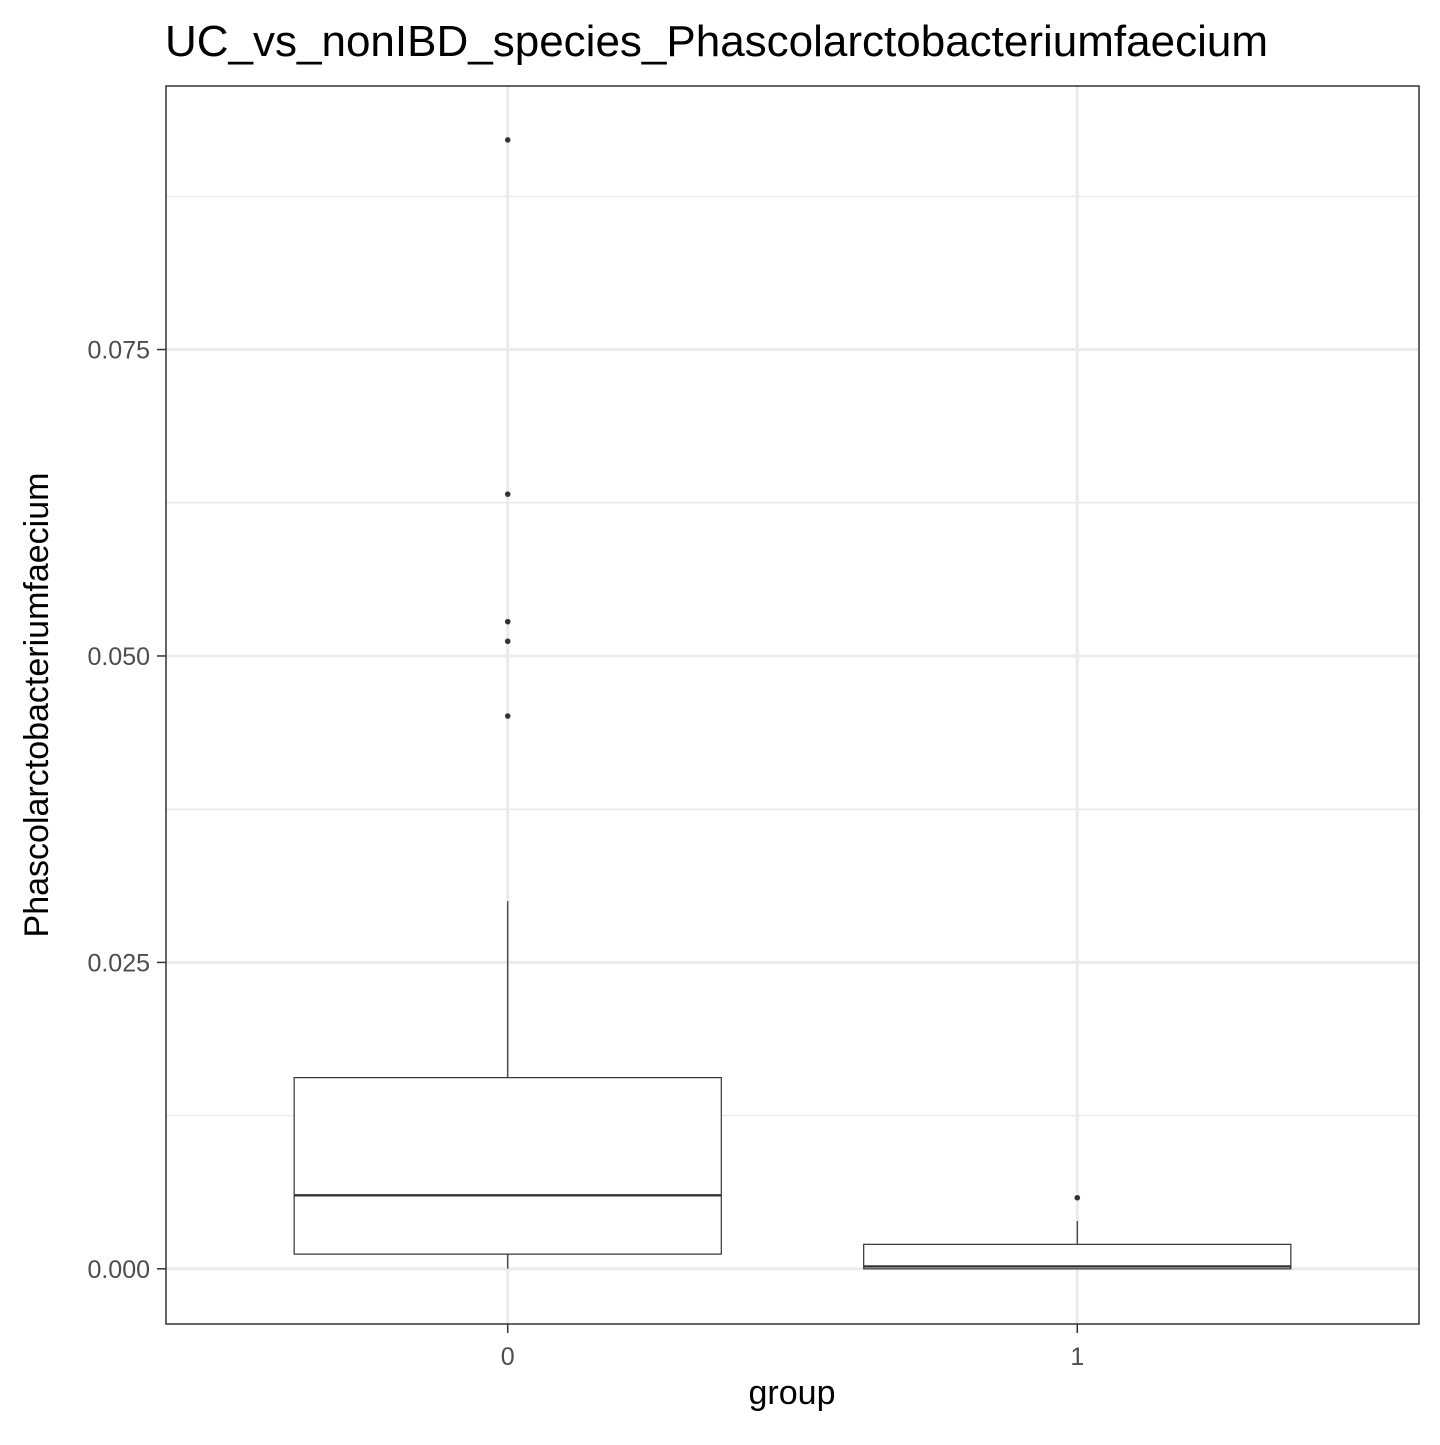 The image size is (1440, 1445). Describe the element at coordinates (1077, 1357) in the screenshot. I see `x-tick-label: 1` at that location.